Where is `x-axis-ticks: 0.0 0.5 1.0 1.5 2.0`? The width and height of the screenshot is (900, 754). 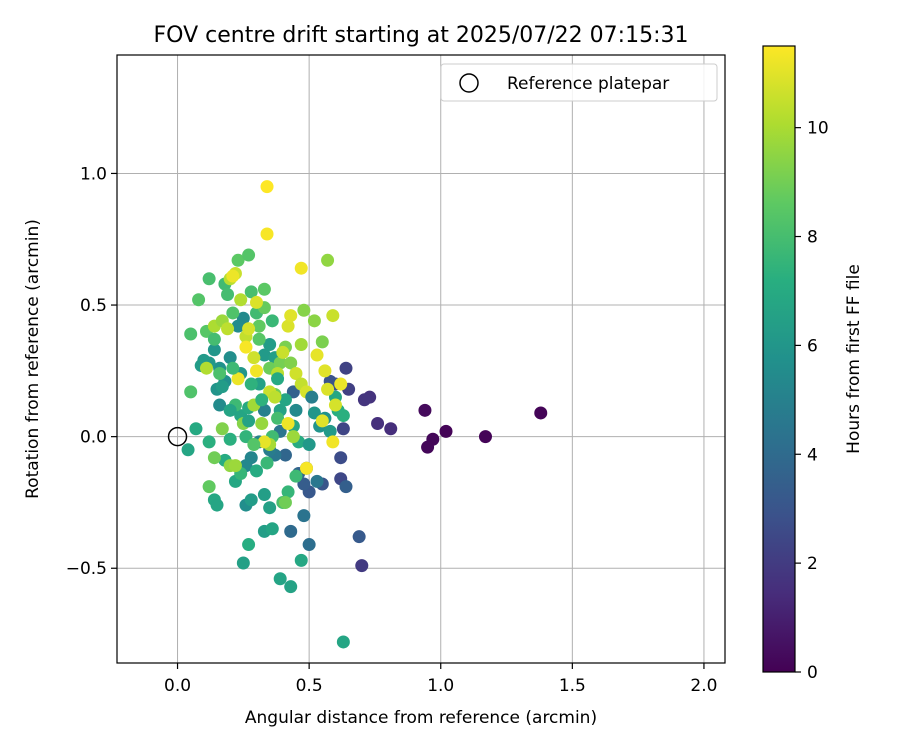 x-axis-ticks: 0.0 0.5 1.0 1.5 2.0 is located at coordinates (440, 679).